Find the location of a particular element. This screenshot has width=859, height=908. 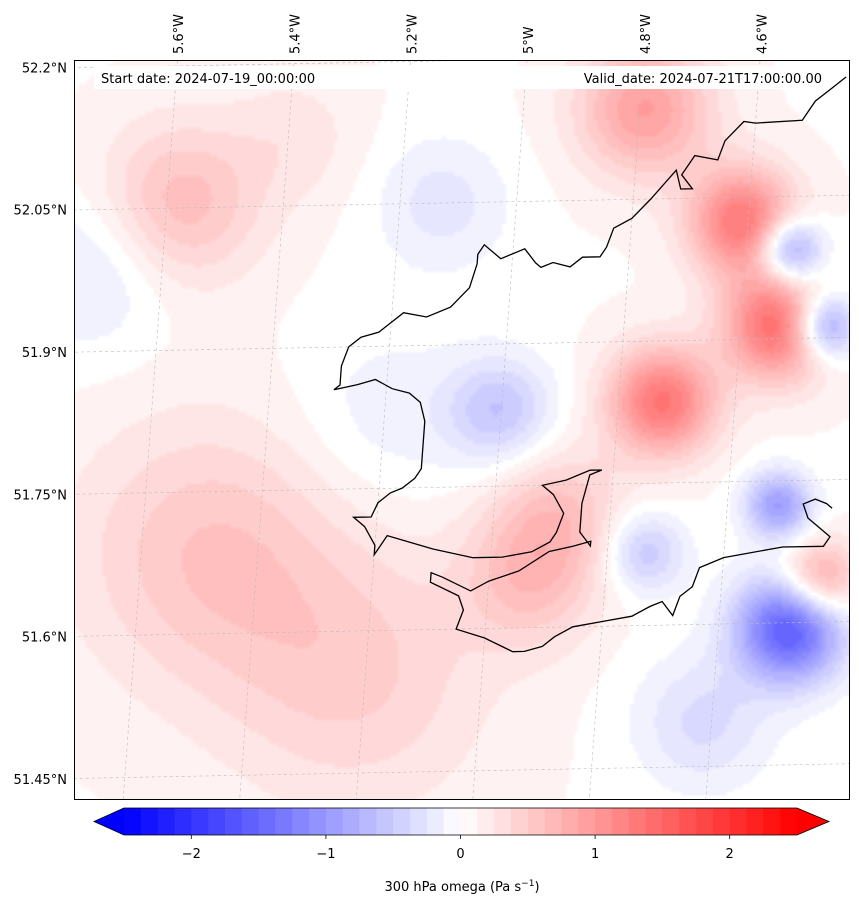

colorbar-min-extend is located at coordinates (109, 821).